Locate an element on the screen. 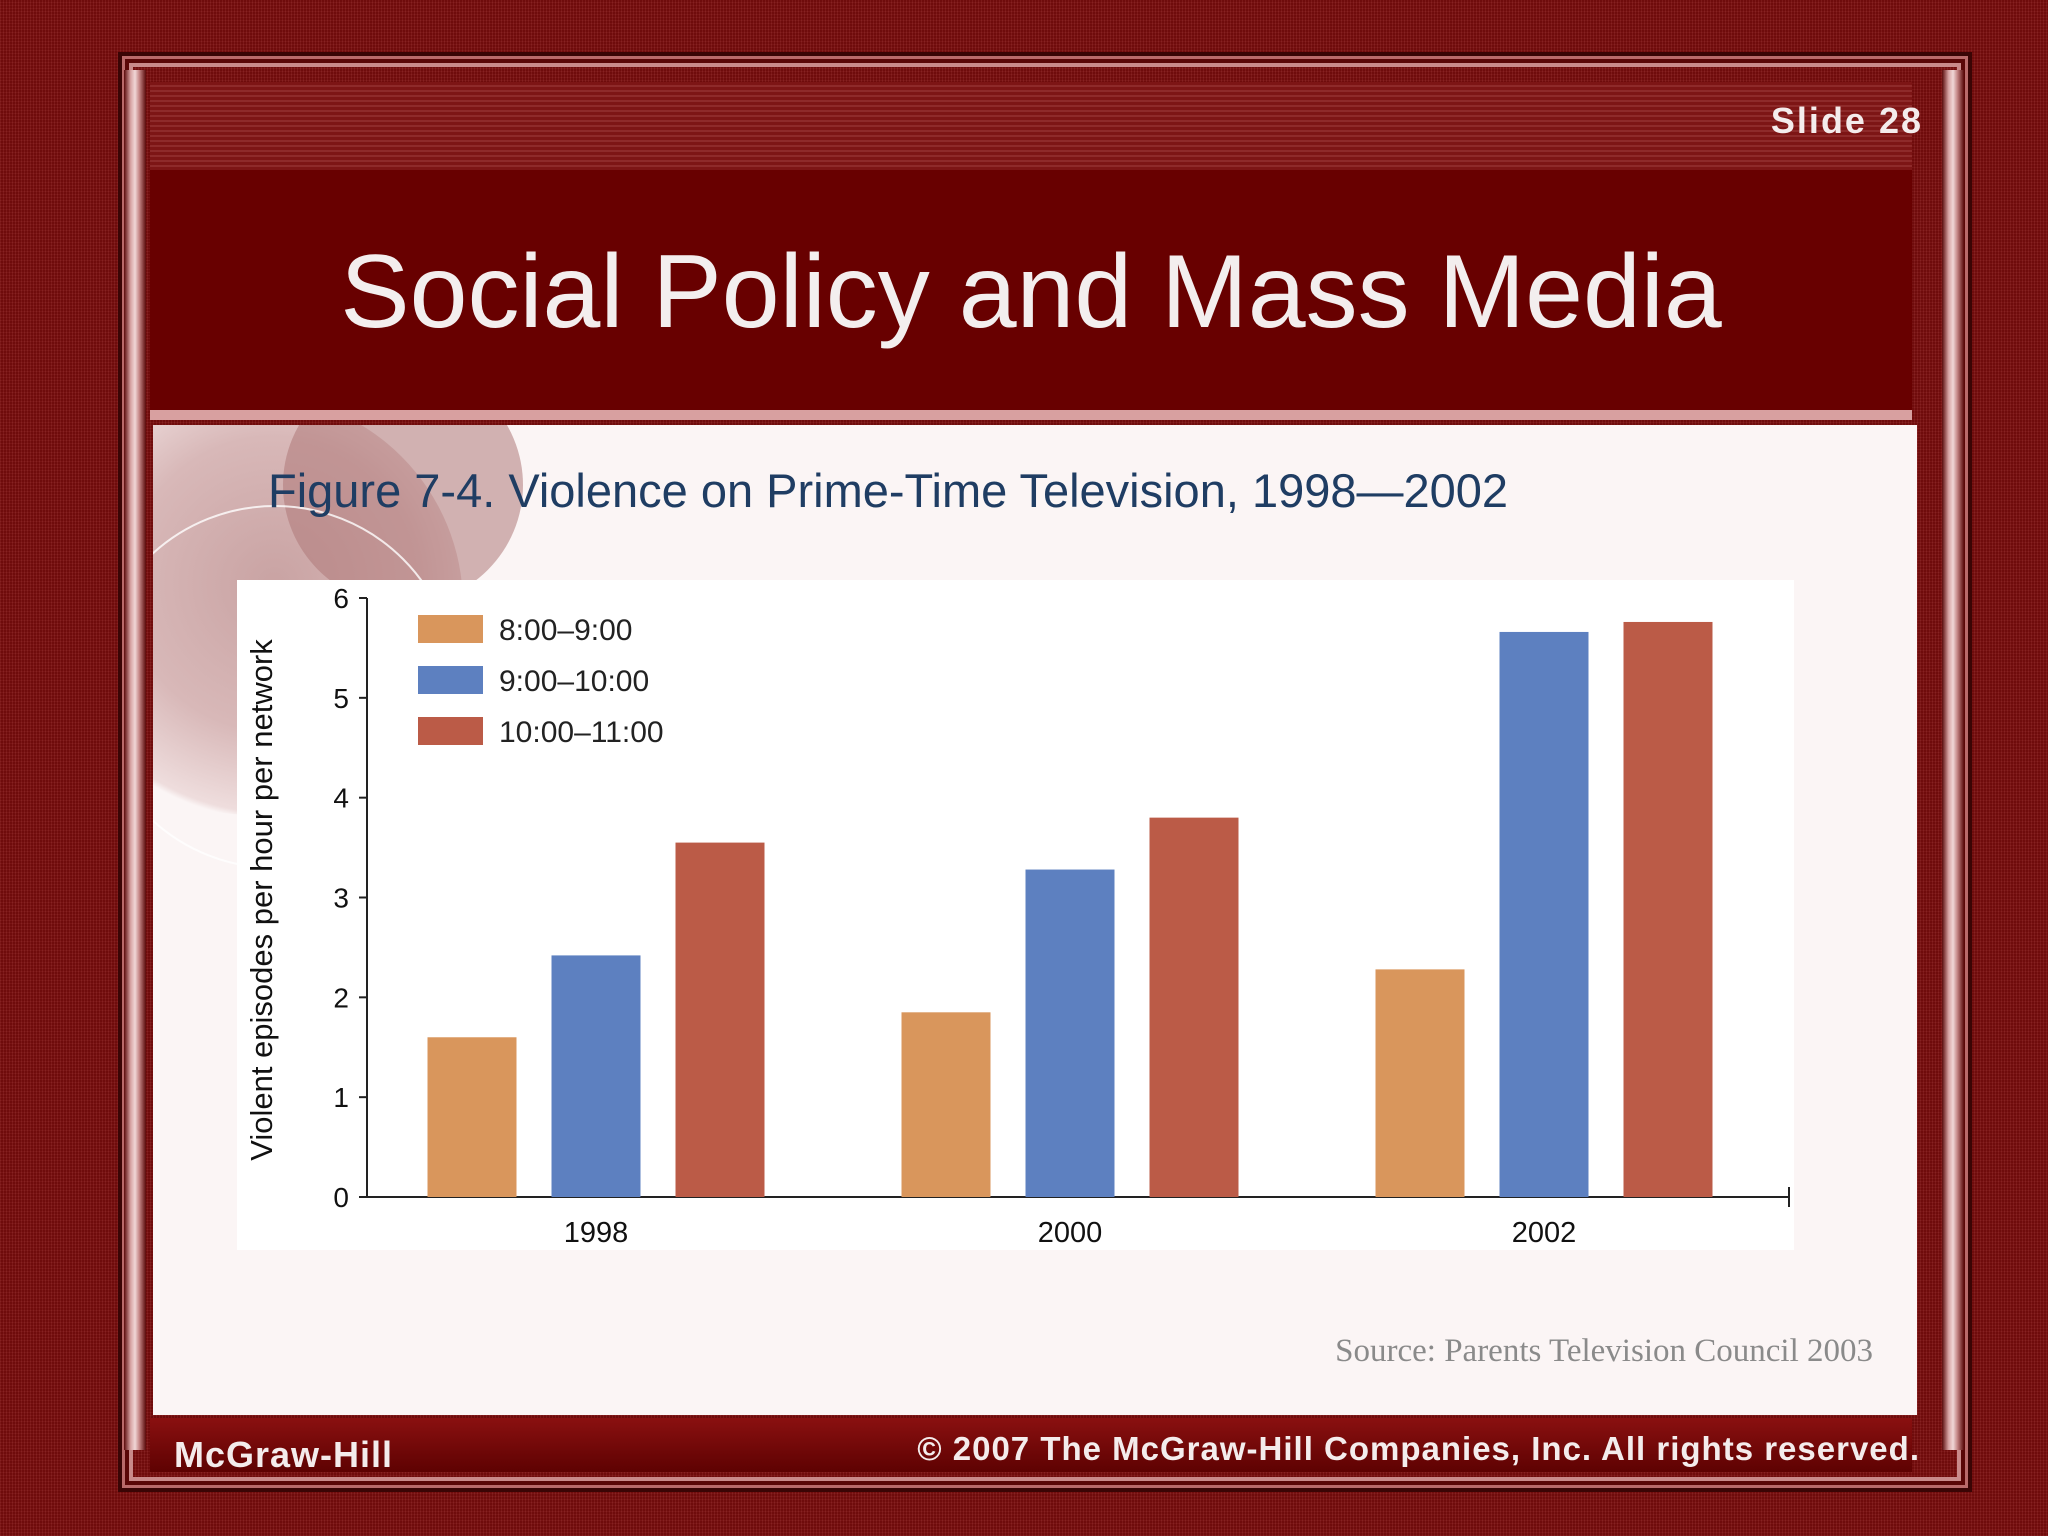 This screenshot has width=2048, height=1536. x-tick-label: 2000 is located at coordinates (1070, 1233).